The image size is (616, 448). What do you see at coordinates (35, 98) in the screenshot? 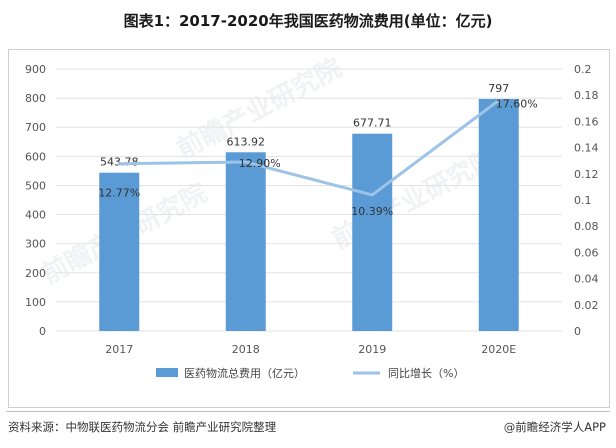
I see `y-left-tick-label: 800` at bounding box center [35, 98].